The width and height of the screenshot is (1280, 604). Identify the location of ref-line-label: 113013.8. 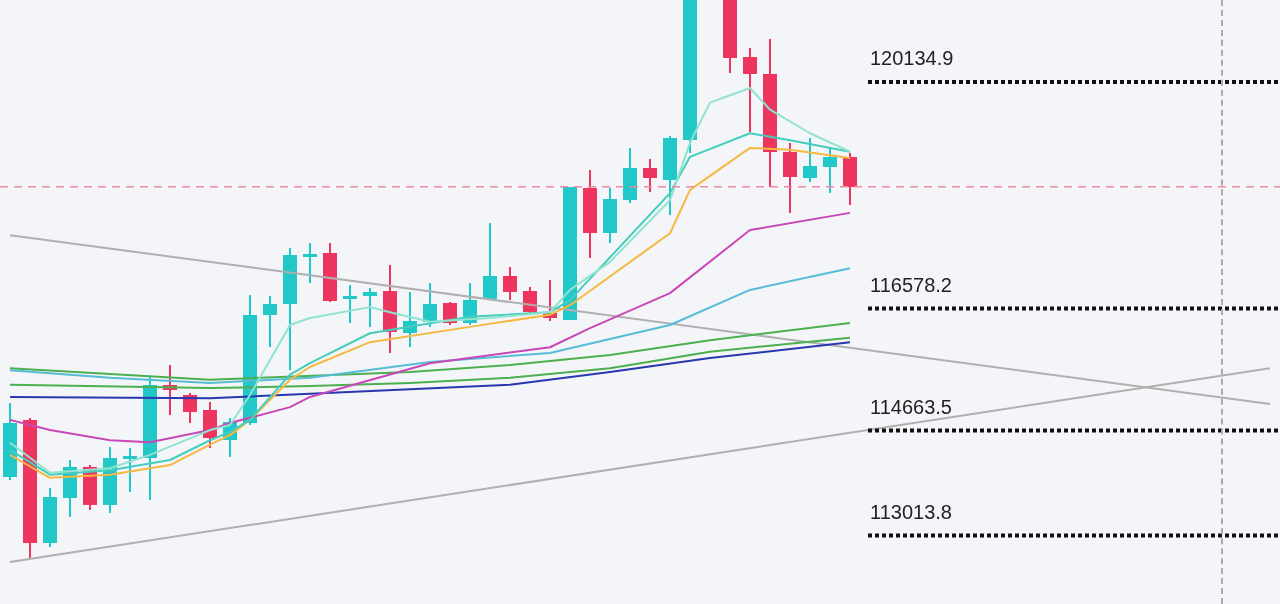
(911, 512).